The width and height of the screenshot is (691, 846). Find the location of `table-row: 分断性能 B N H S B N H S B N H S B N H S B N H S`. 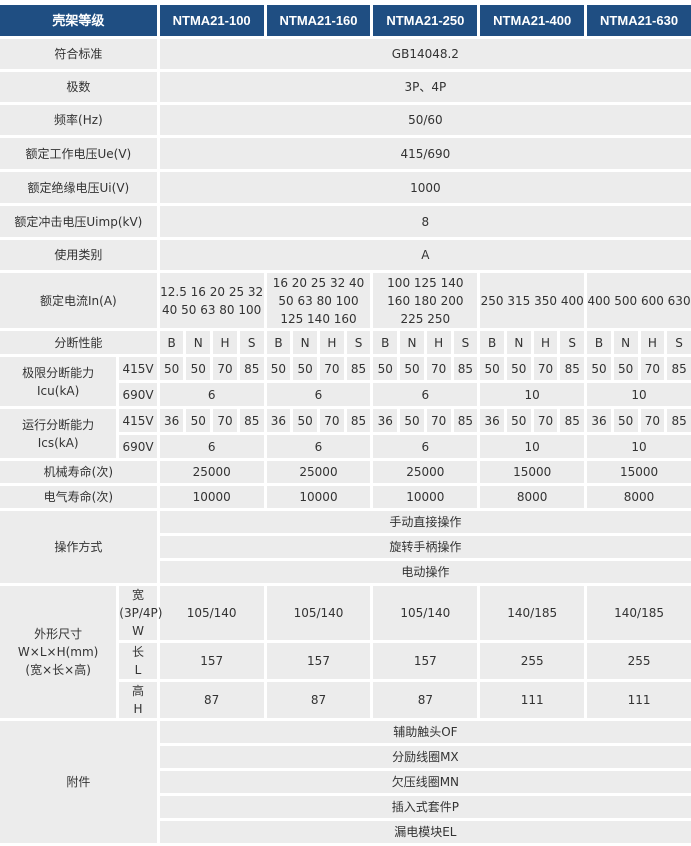

table-row: 分断性能 B N H S B N H S B N H S B N H S B N H S is located at coordinates (345, 342).